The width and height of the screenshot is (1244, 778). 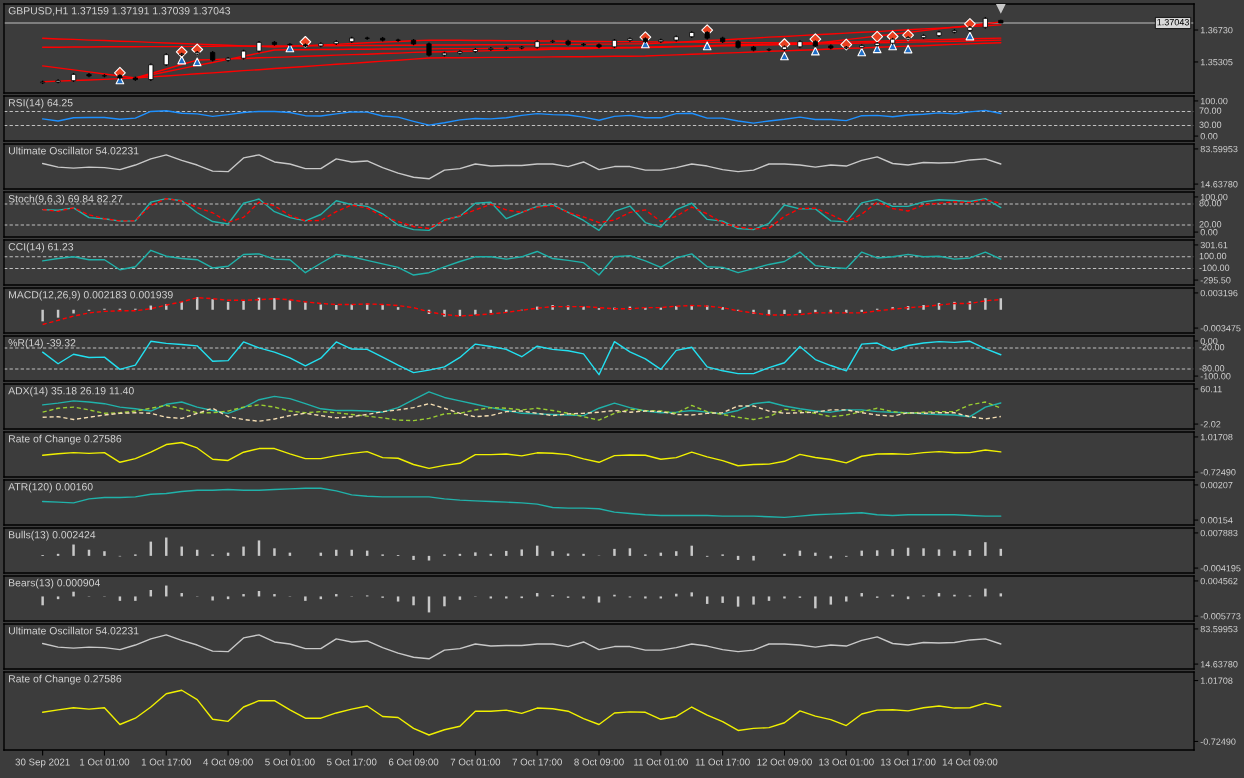 I want to click on ref-line-label: 30.00, so click(x=1210, y=124).